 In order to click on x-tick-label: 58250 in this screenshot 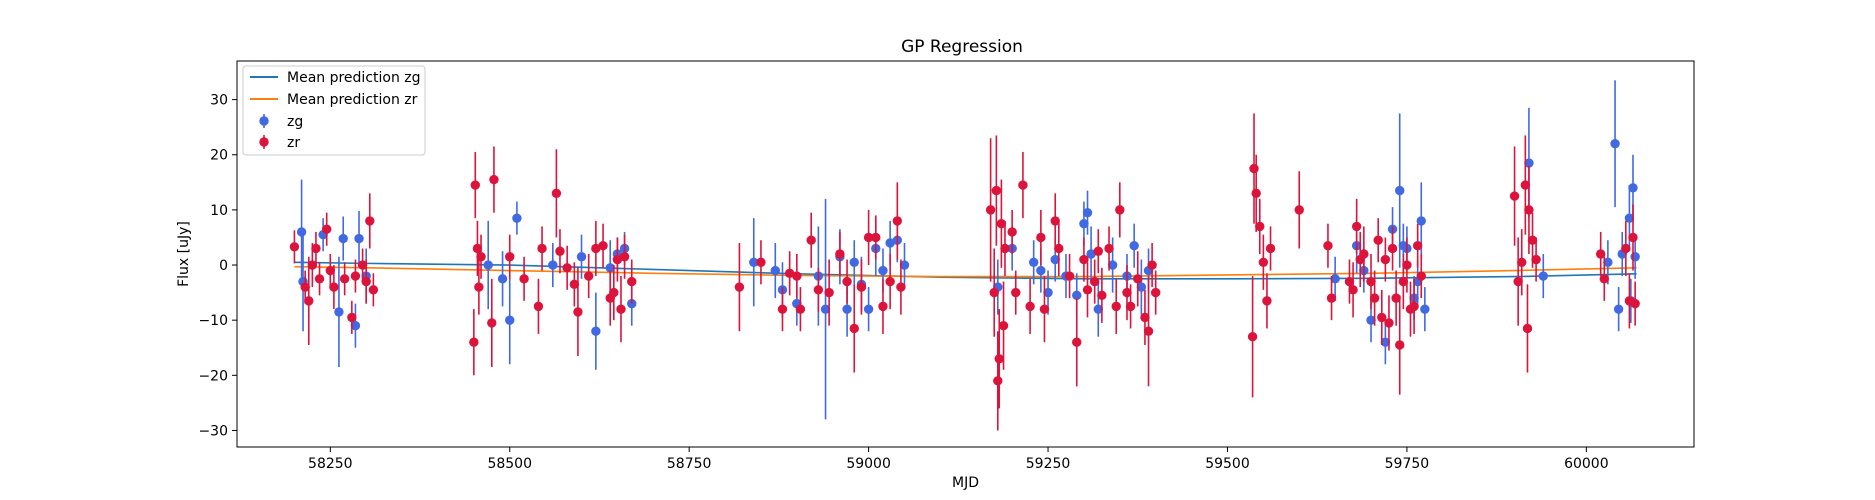, I will do `click(330, 464)`.